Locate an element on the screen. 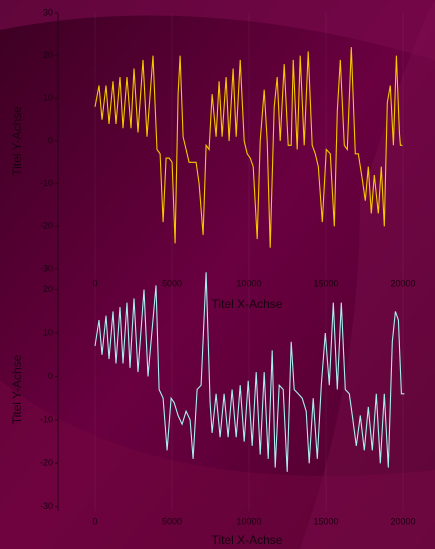 This screenshot has height=549, width=435. y-tick-label: 30 is located at coordinates (48, 12).